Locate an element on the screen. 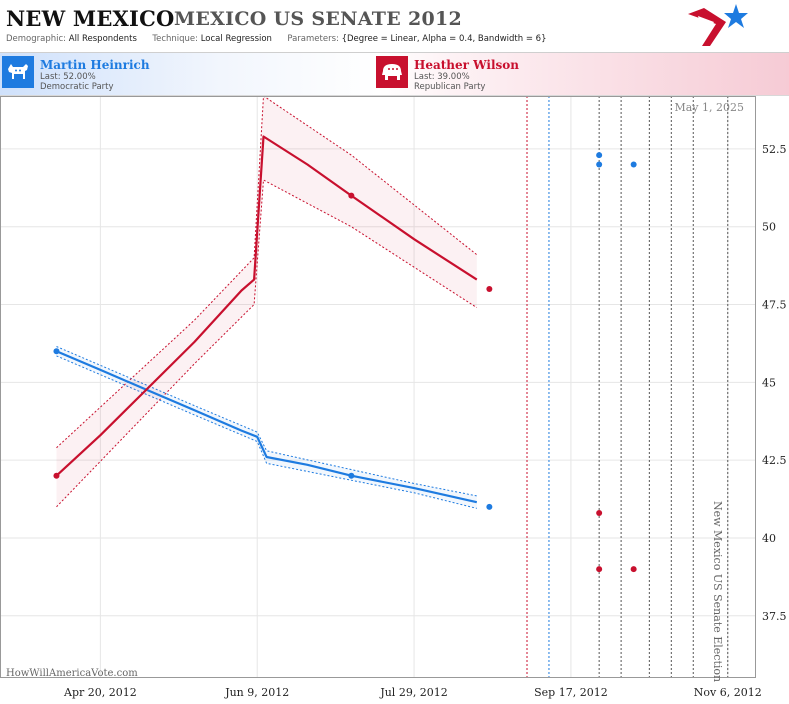  demographic-value: All Respondents is located at coordinates (102, 39).